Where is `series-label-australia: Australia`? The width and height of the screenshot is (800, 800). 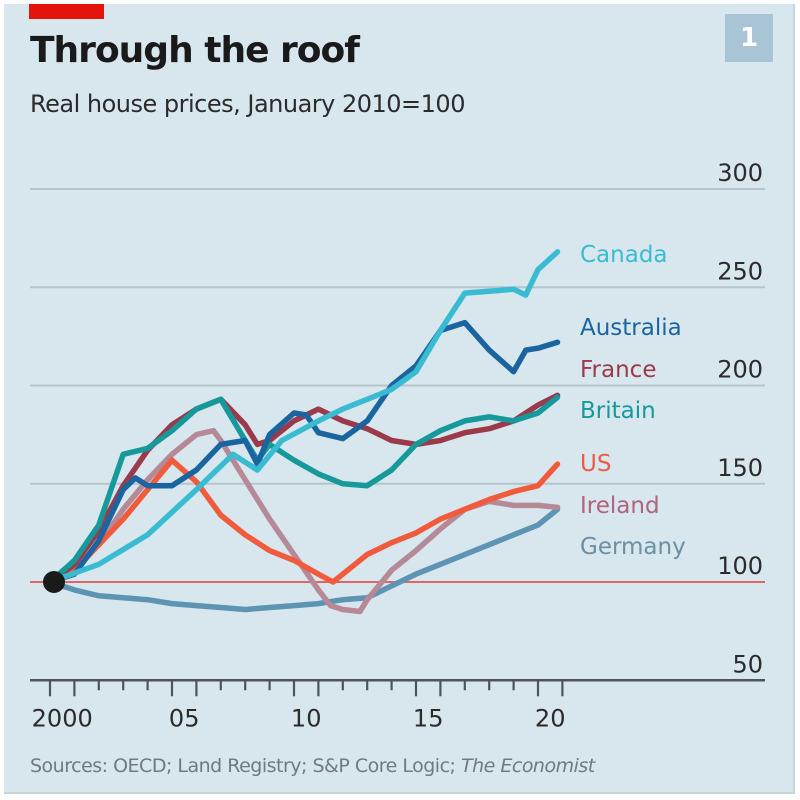 series-label-australia: Australia is located at coordinates (631, 328).